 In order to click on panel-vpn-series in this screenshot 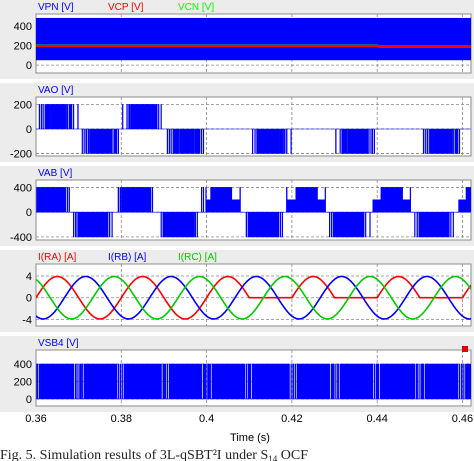, I will do `click(253, 39)`.